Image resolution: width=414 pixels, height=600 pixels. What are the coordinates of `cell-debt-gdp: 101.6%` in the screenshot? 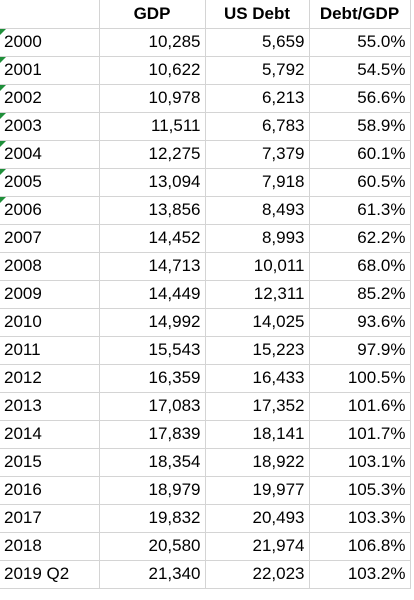 It's located at (360, 406).